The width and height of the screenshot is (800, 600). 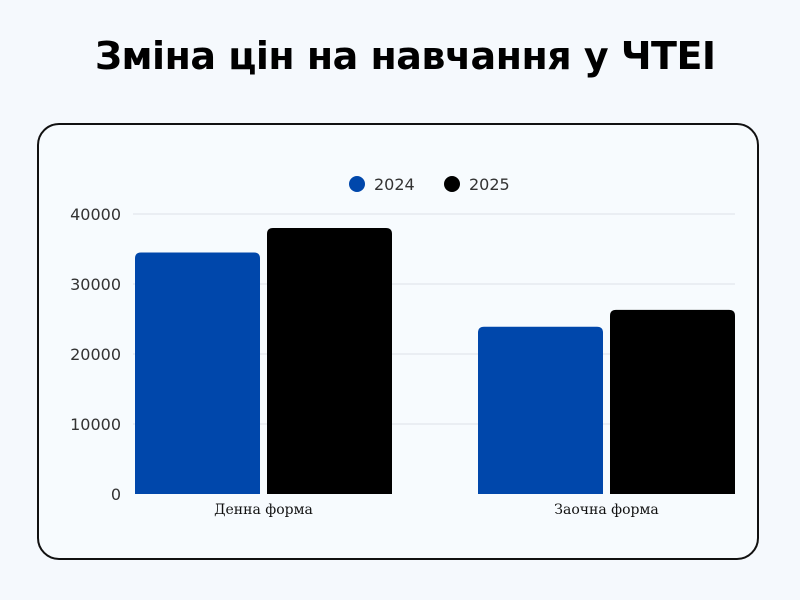 What do you see at coordinates (405, 56) in the screenshot?
I see `page-title: Зміна цін на навчання у ЧТЕІ` at bounding box center [405, 56].